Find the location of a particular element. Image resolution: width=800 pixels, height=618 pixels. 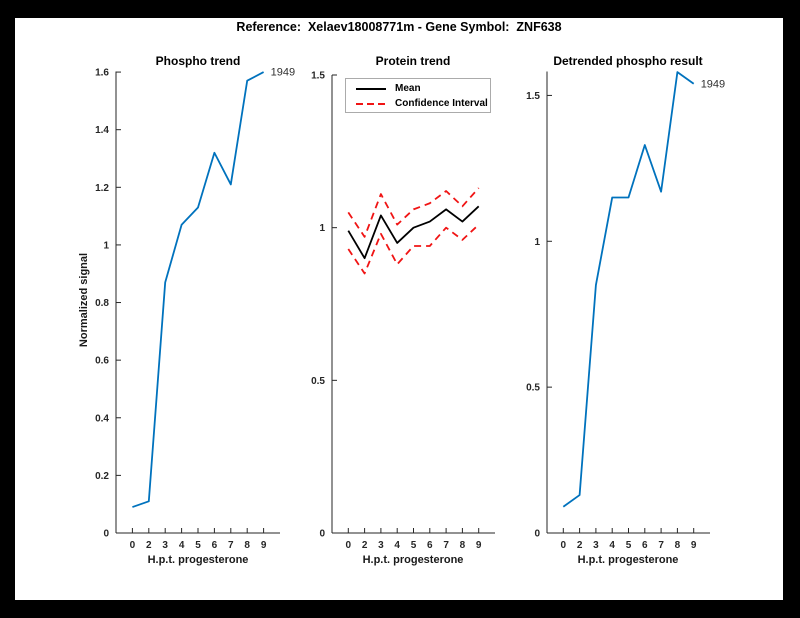

legend-mean-label: Mean is located at coordinates (408, 88).